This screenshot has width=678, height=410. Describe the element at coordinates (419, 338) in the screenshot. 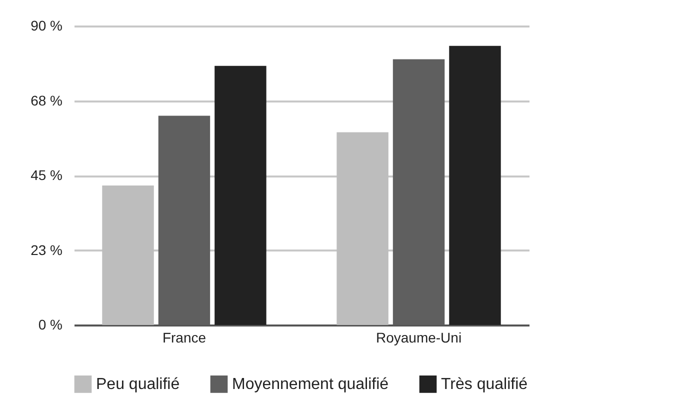

I see `x-tick-label: Royaume-Uni` at that location.